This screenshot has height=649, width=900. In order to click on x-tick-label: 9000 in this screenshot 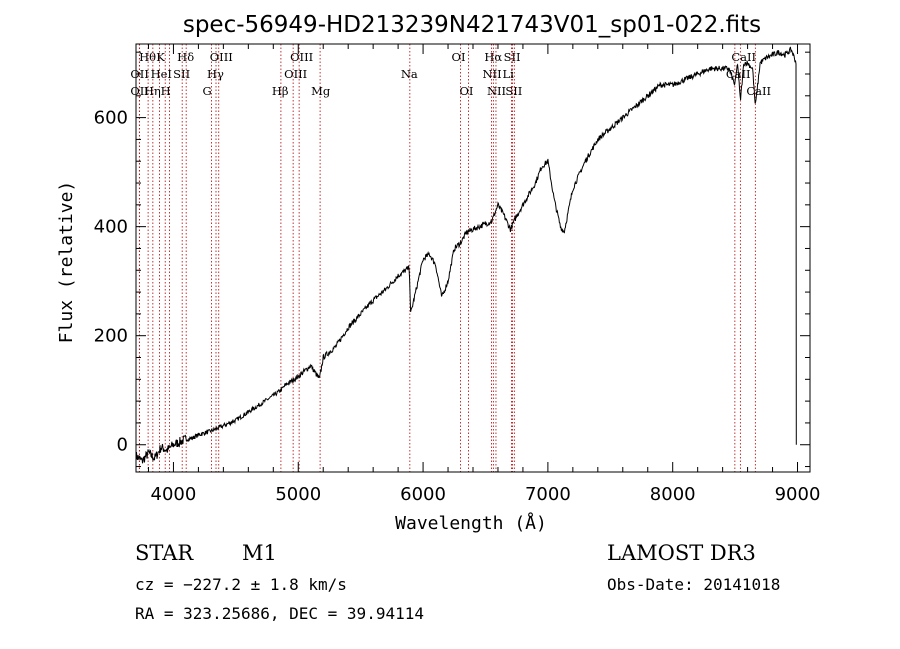, I will do `click(798, 494)`.